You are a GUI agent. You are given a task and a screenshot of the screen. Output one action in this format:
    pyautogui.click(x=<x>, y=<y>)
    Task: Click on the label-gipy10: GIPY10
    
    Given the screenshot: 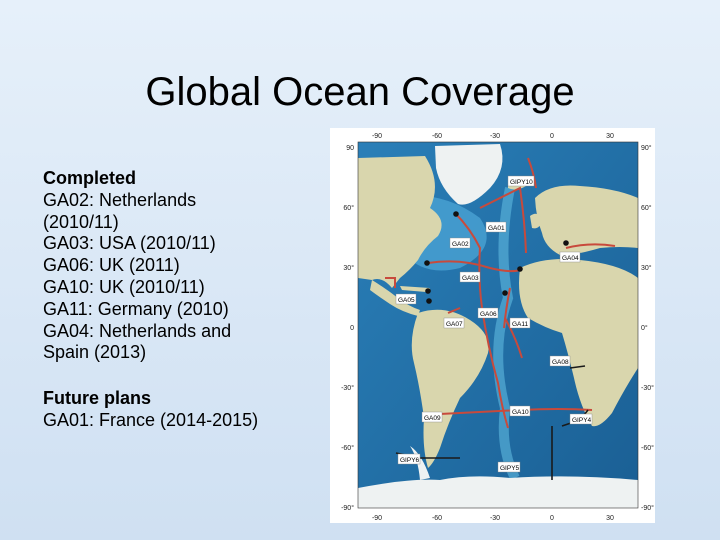 What is the action you would take?
    pyautogui.click(x=521, y=182)
    